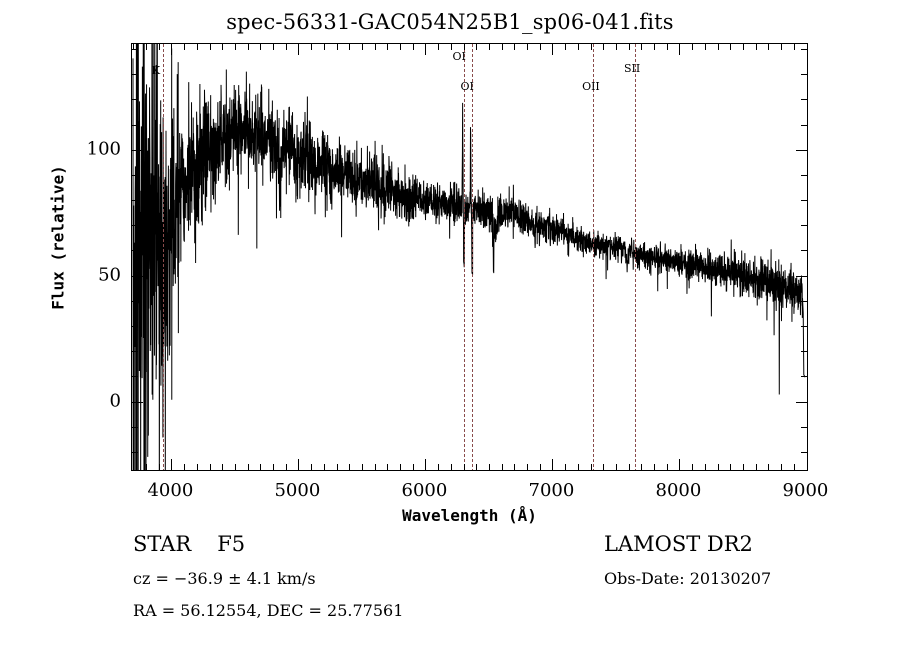 The width and height of the screenshot is (900, 649). I want to click on x-tick-label-4000: 4000, so click(170, 490).